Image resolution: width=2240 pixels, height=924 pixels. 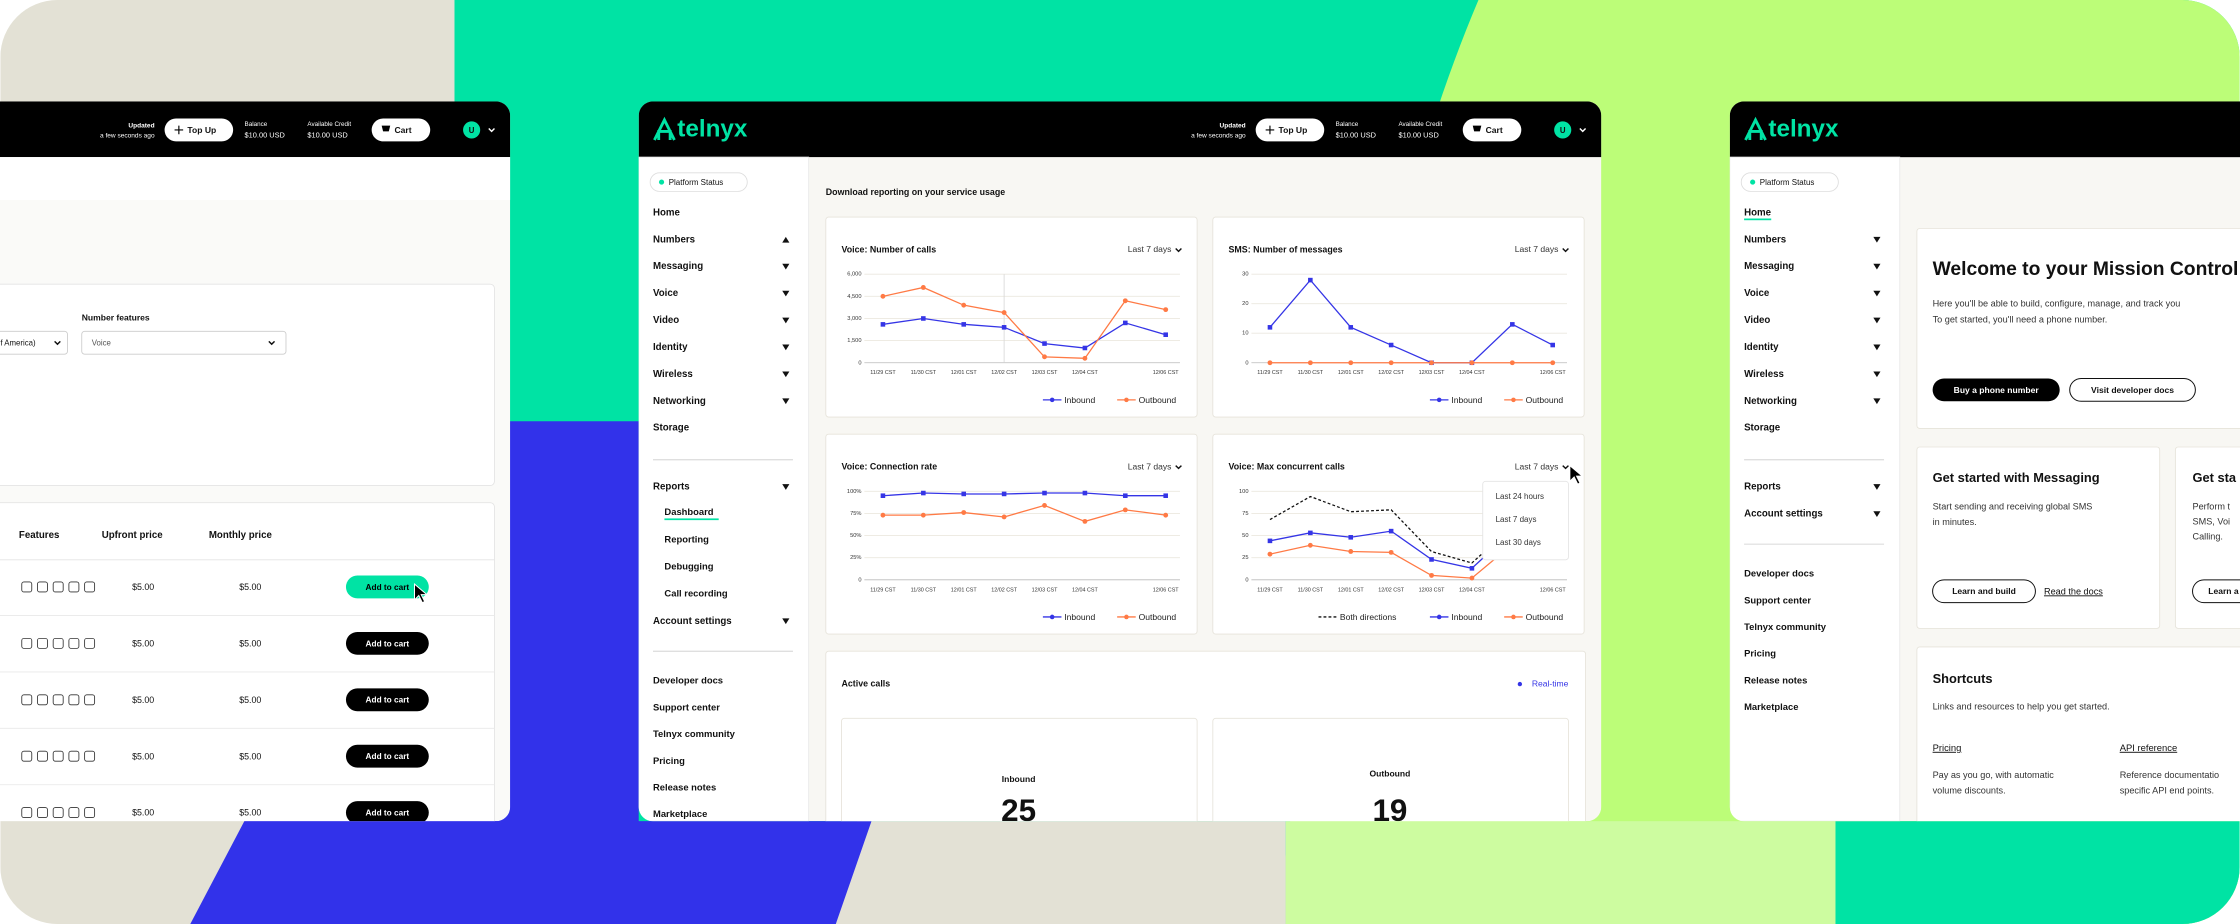 I want to click on mouse-cursor, so click(x=421, y=593).